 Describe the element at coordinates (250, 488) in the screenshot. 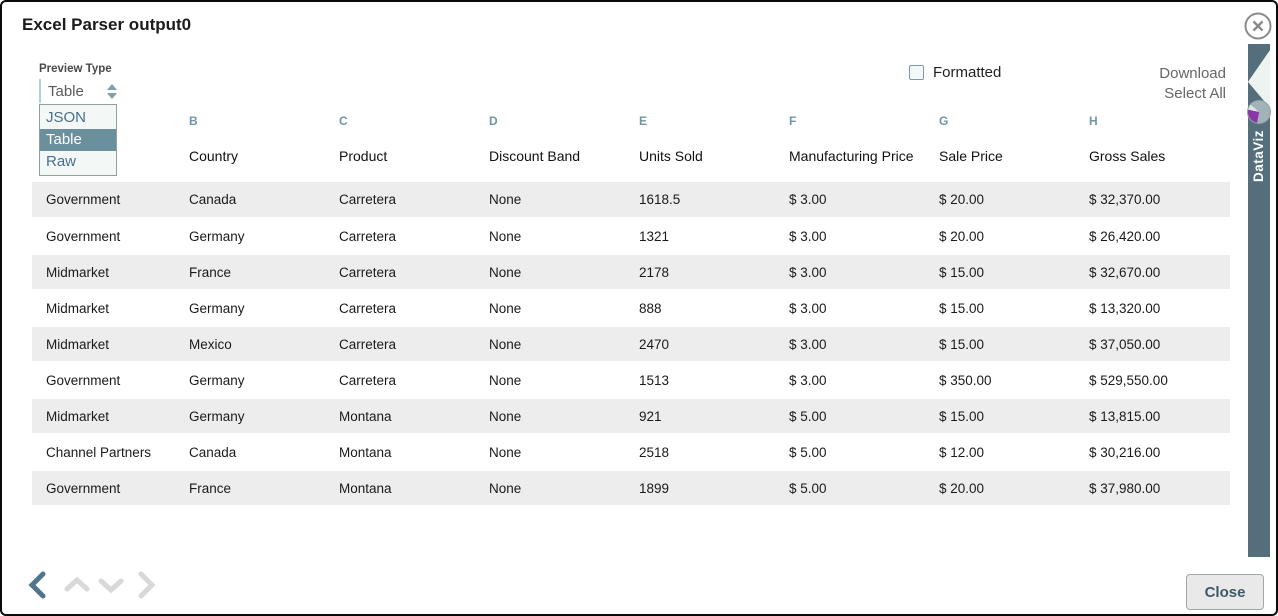

I see `table-cell: France` at that location.